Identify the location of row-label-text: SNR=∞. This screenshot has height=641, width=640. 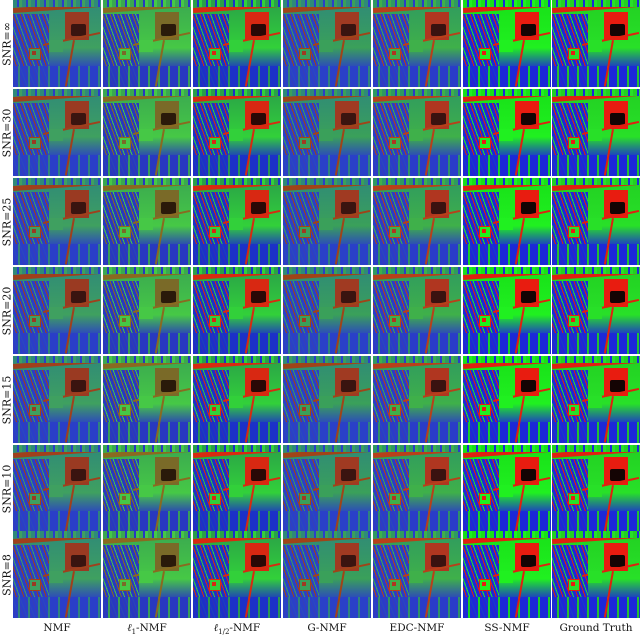
(6, 43).